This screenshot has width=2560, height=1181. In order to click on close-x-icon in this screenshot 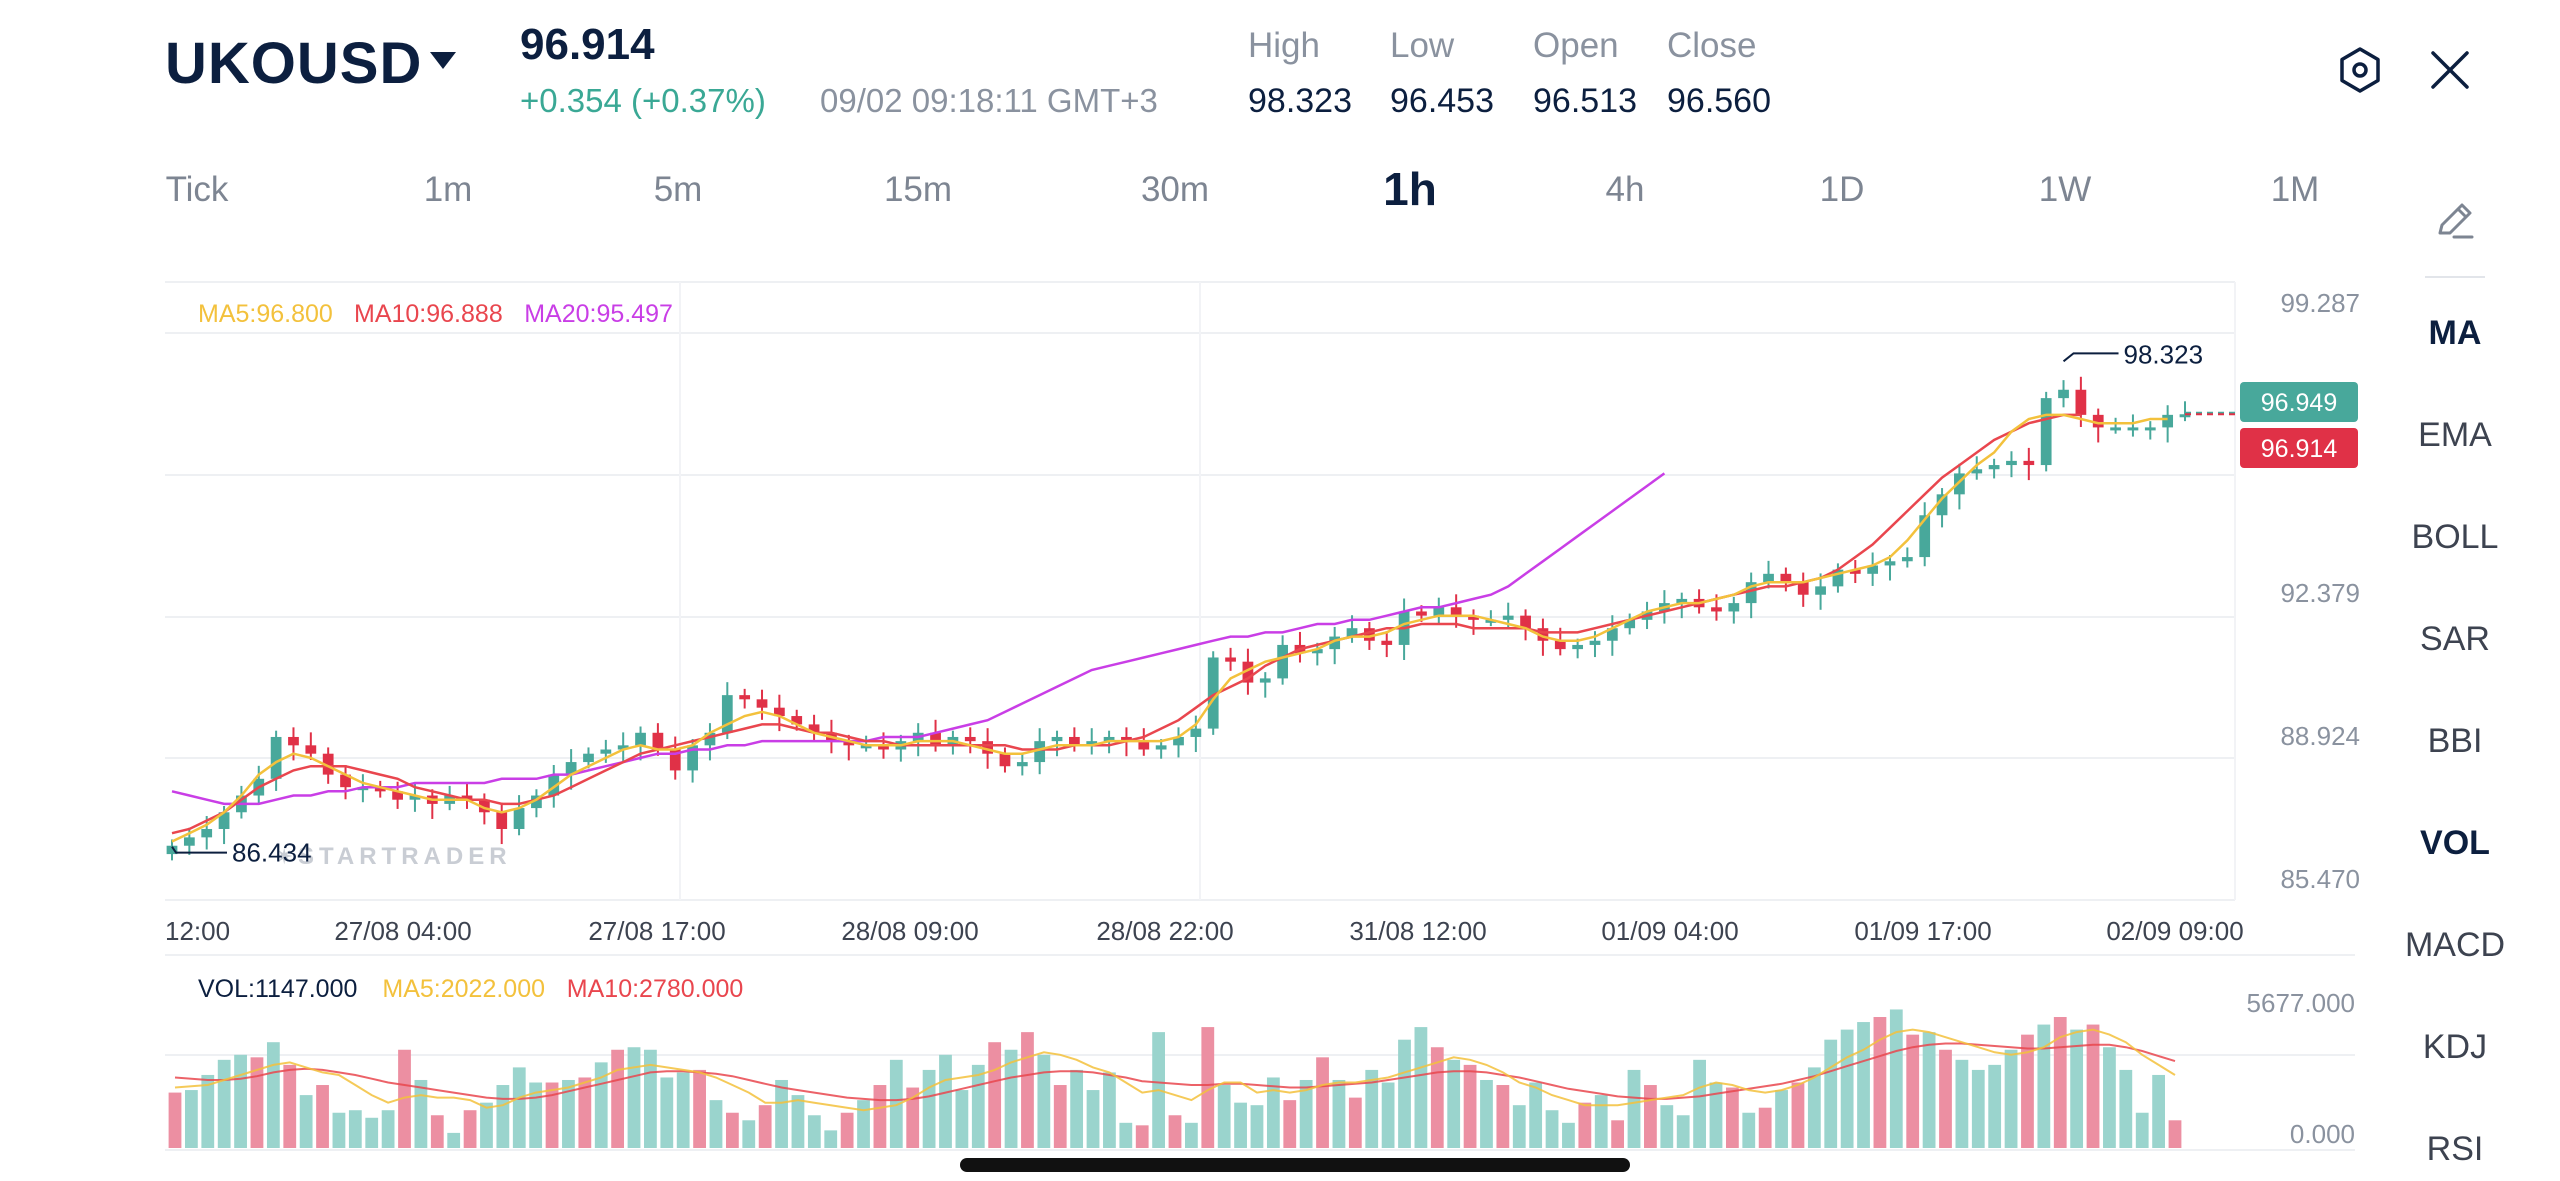, I will do `click(2450, 70)`.